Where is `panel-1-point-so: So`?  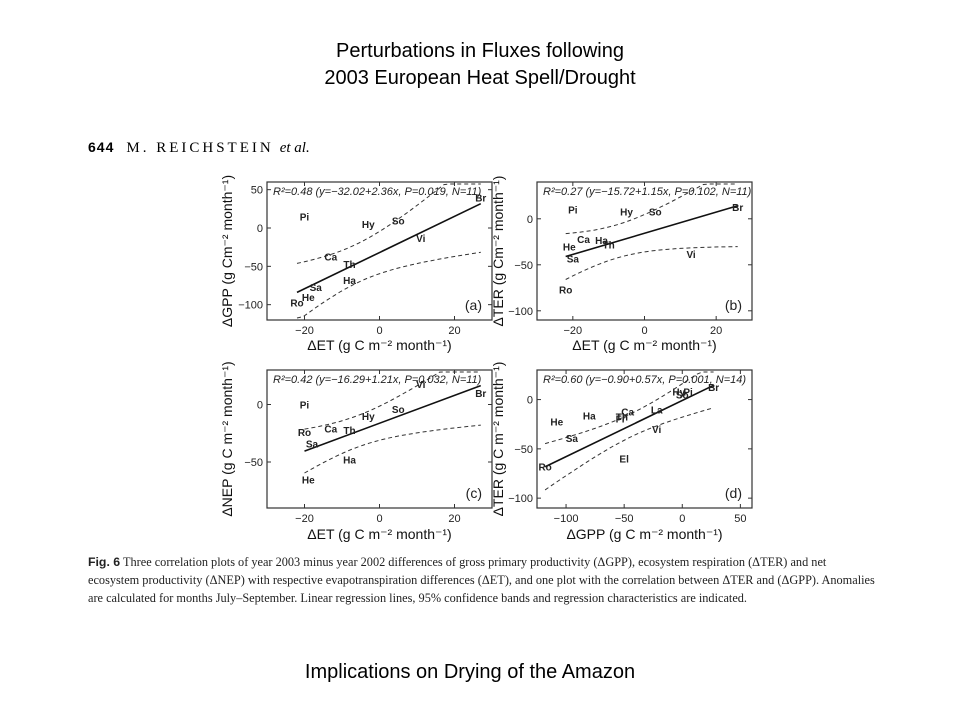
panel-1-point-so: So is located at coordinates (398, 221).